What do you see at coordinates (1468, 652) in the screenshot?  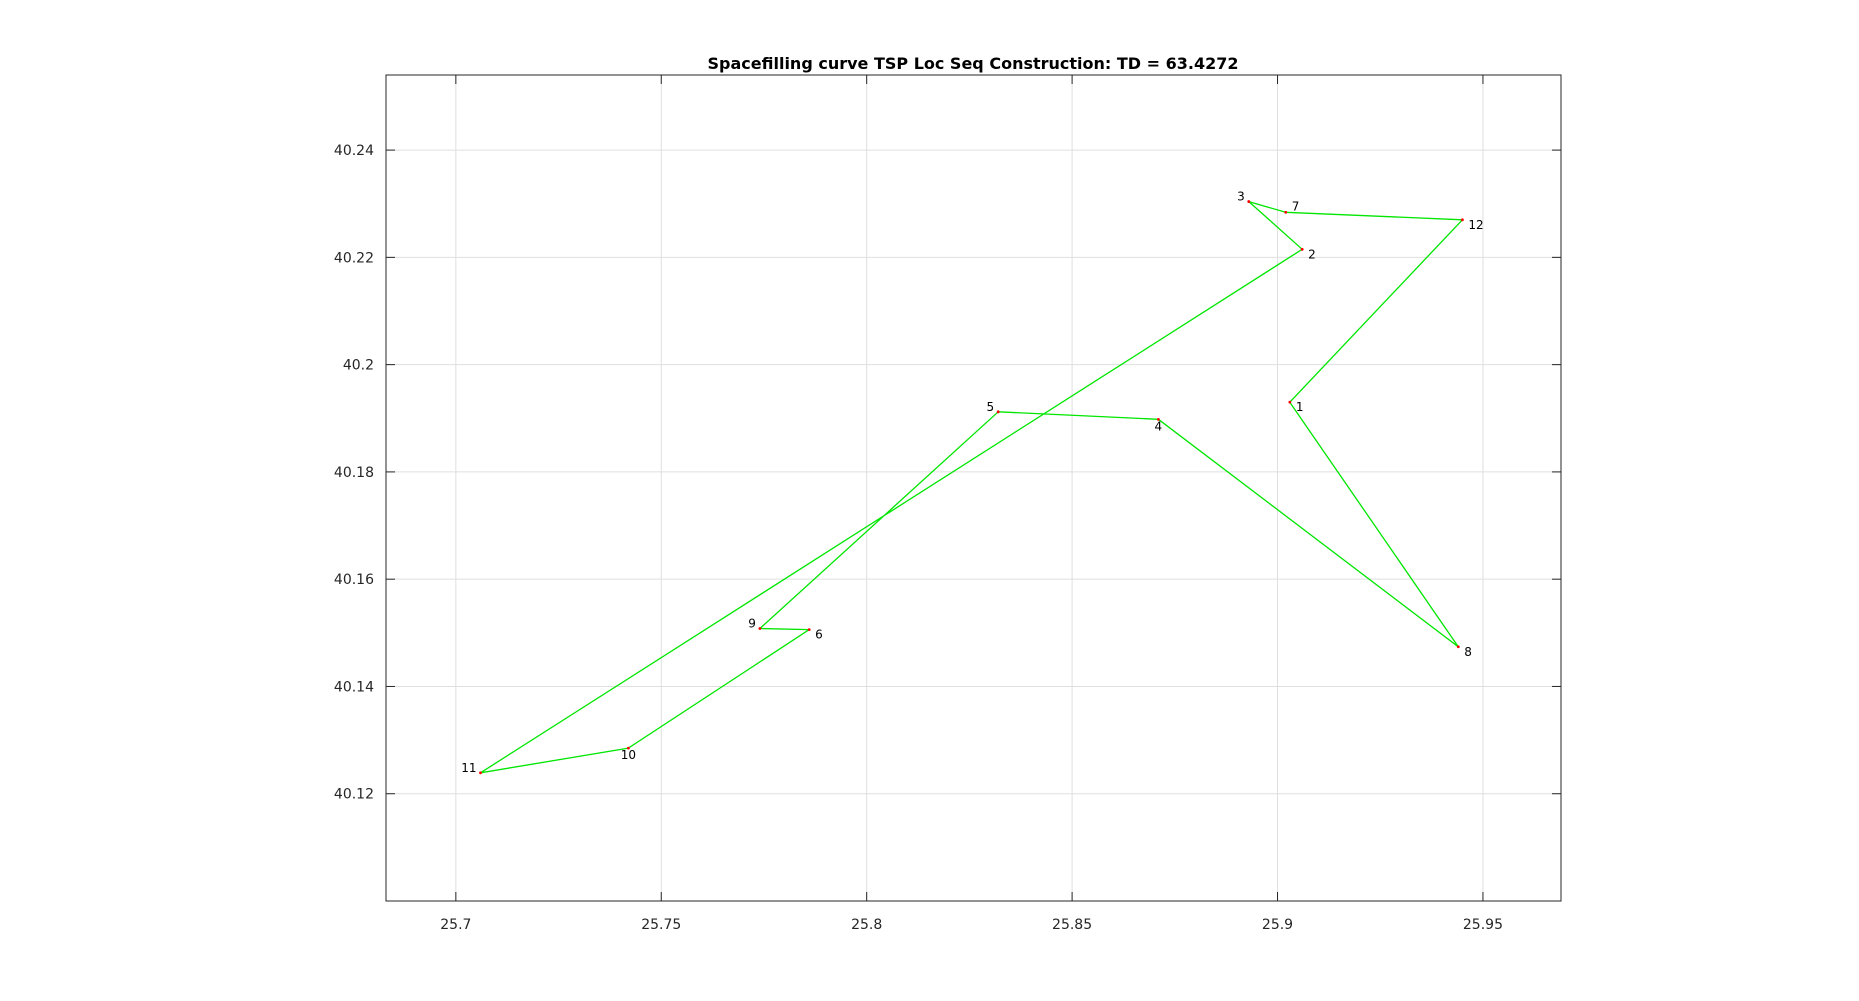 I see `point-label: 8` at bounding box center [1468, 652].